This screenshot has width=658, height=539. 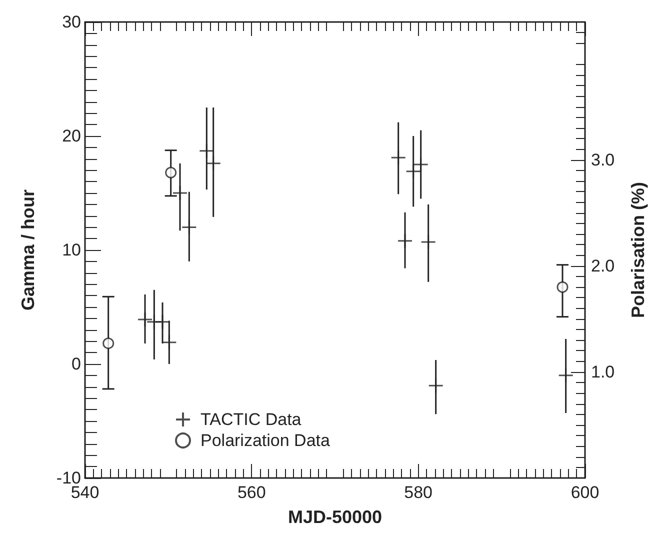 What do you see at coordinates (251, 492) in the screenshot?
I see `x-tick-label: 560` at bounding box center [251, 492].